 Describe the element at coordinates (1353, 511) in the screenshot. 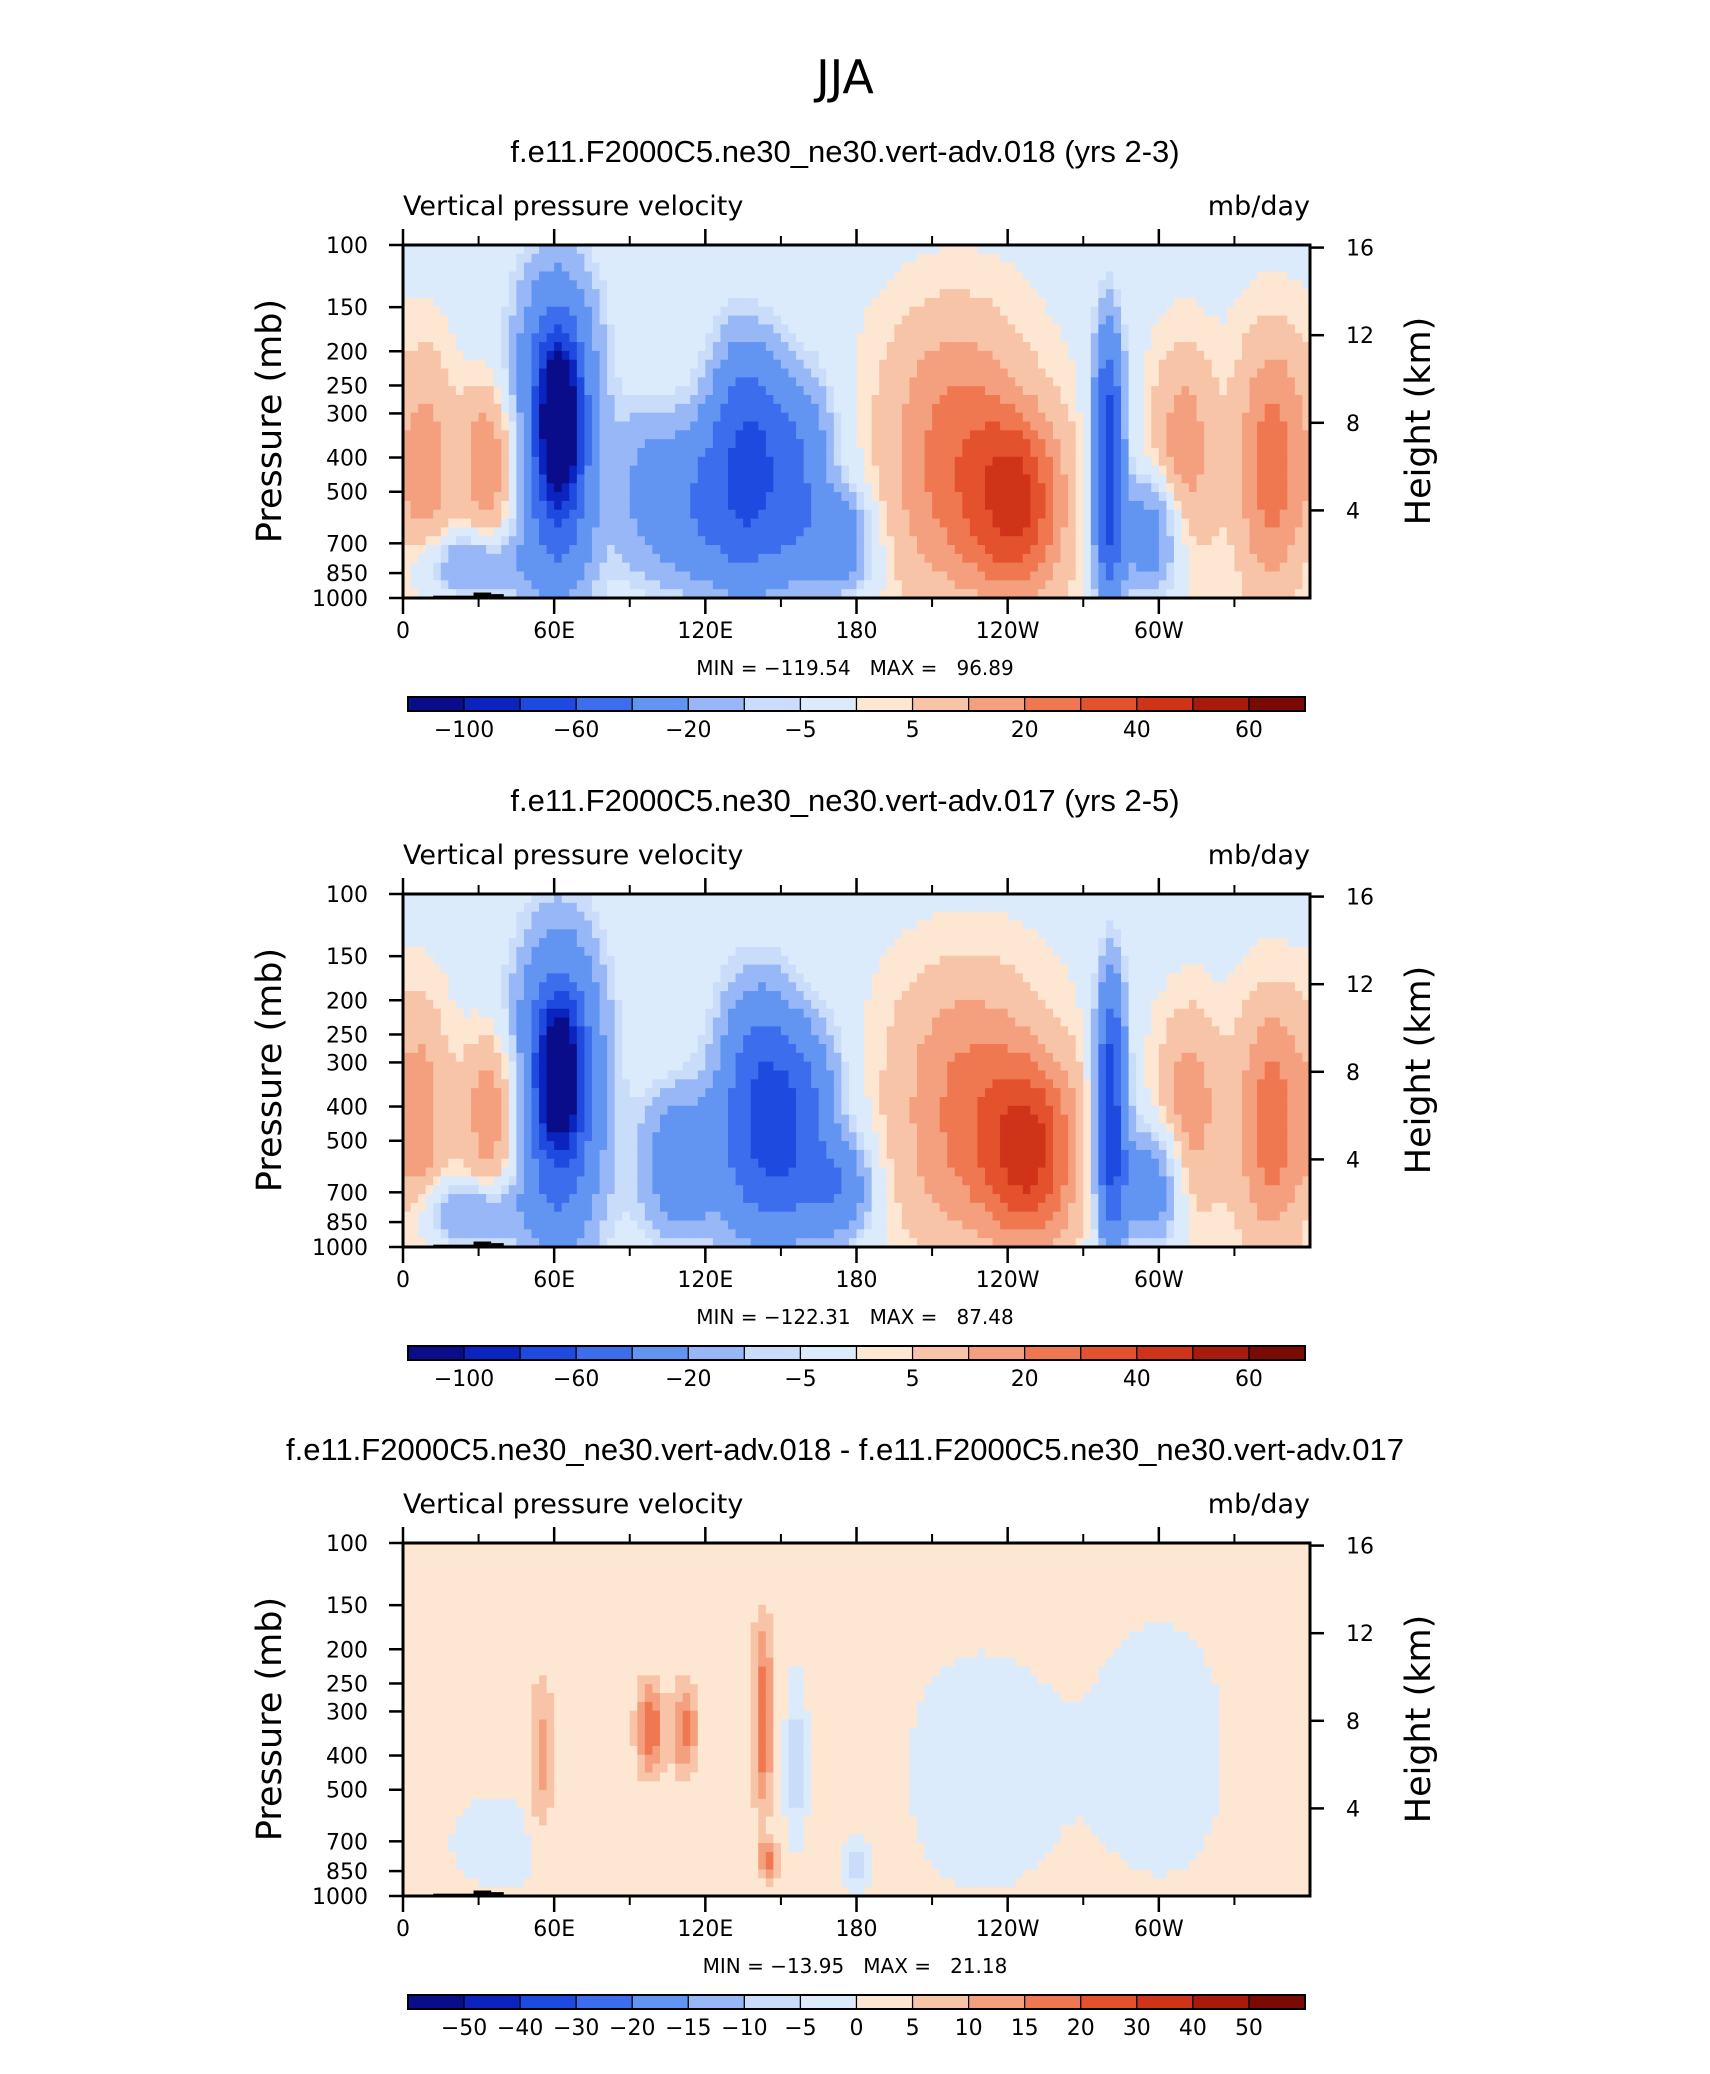

I see `y2-tick-label: 4` at that location.